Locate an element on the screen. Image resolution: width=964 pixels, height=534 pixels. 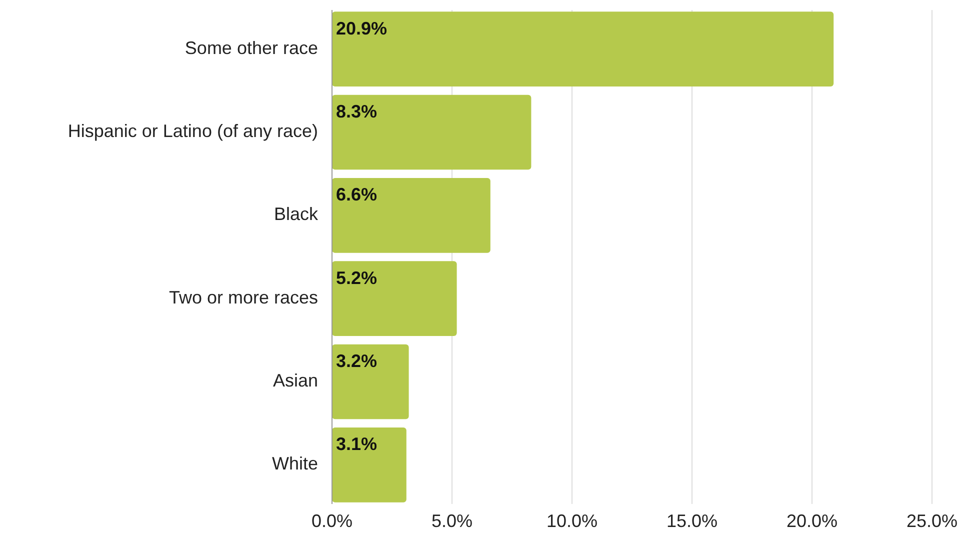
y-tick-label: White is located at coordinates (295, 464).